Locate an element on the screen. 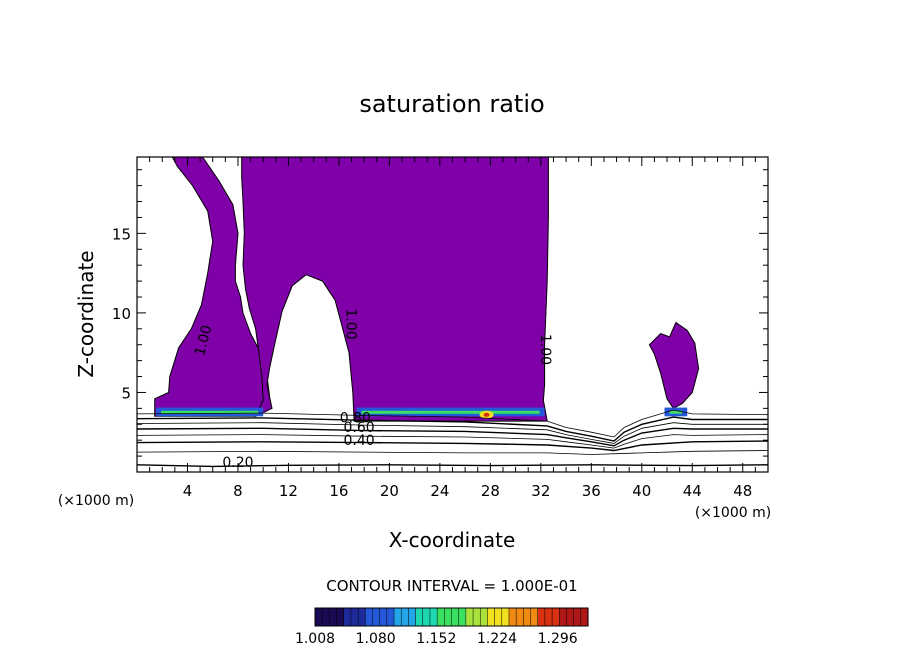 Image resolution: width=904 pixels, height=654 pixels. contour-labels: 1.00 1.001.000.800.600.400.20 is located at coordinates (372, 389).